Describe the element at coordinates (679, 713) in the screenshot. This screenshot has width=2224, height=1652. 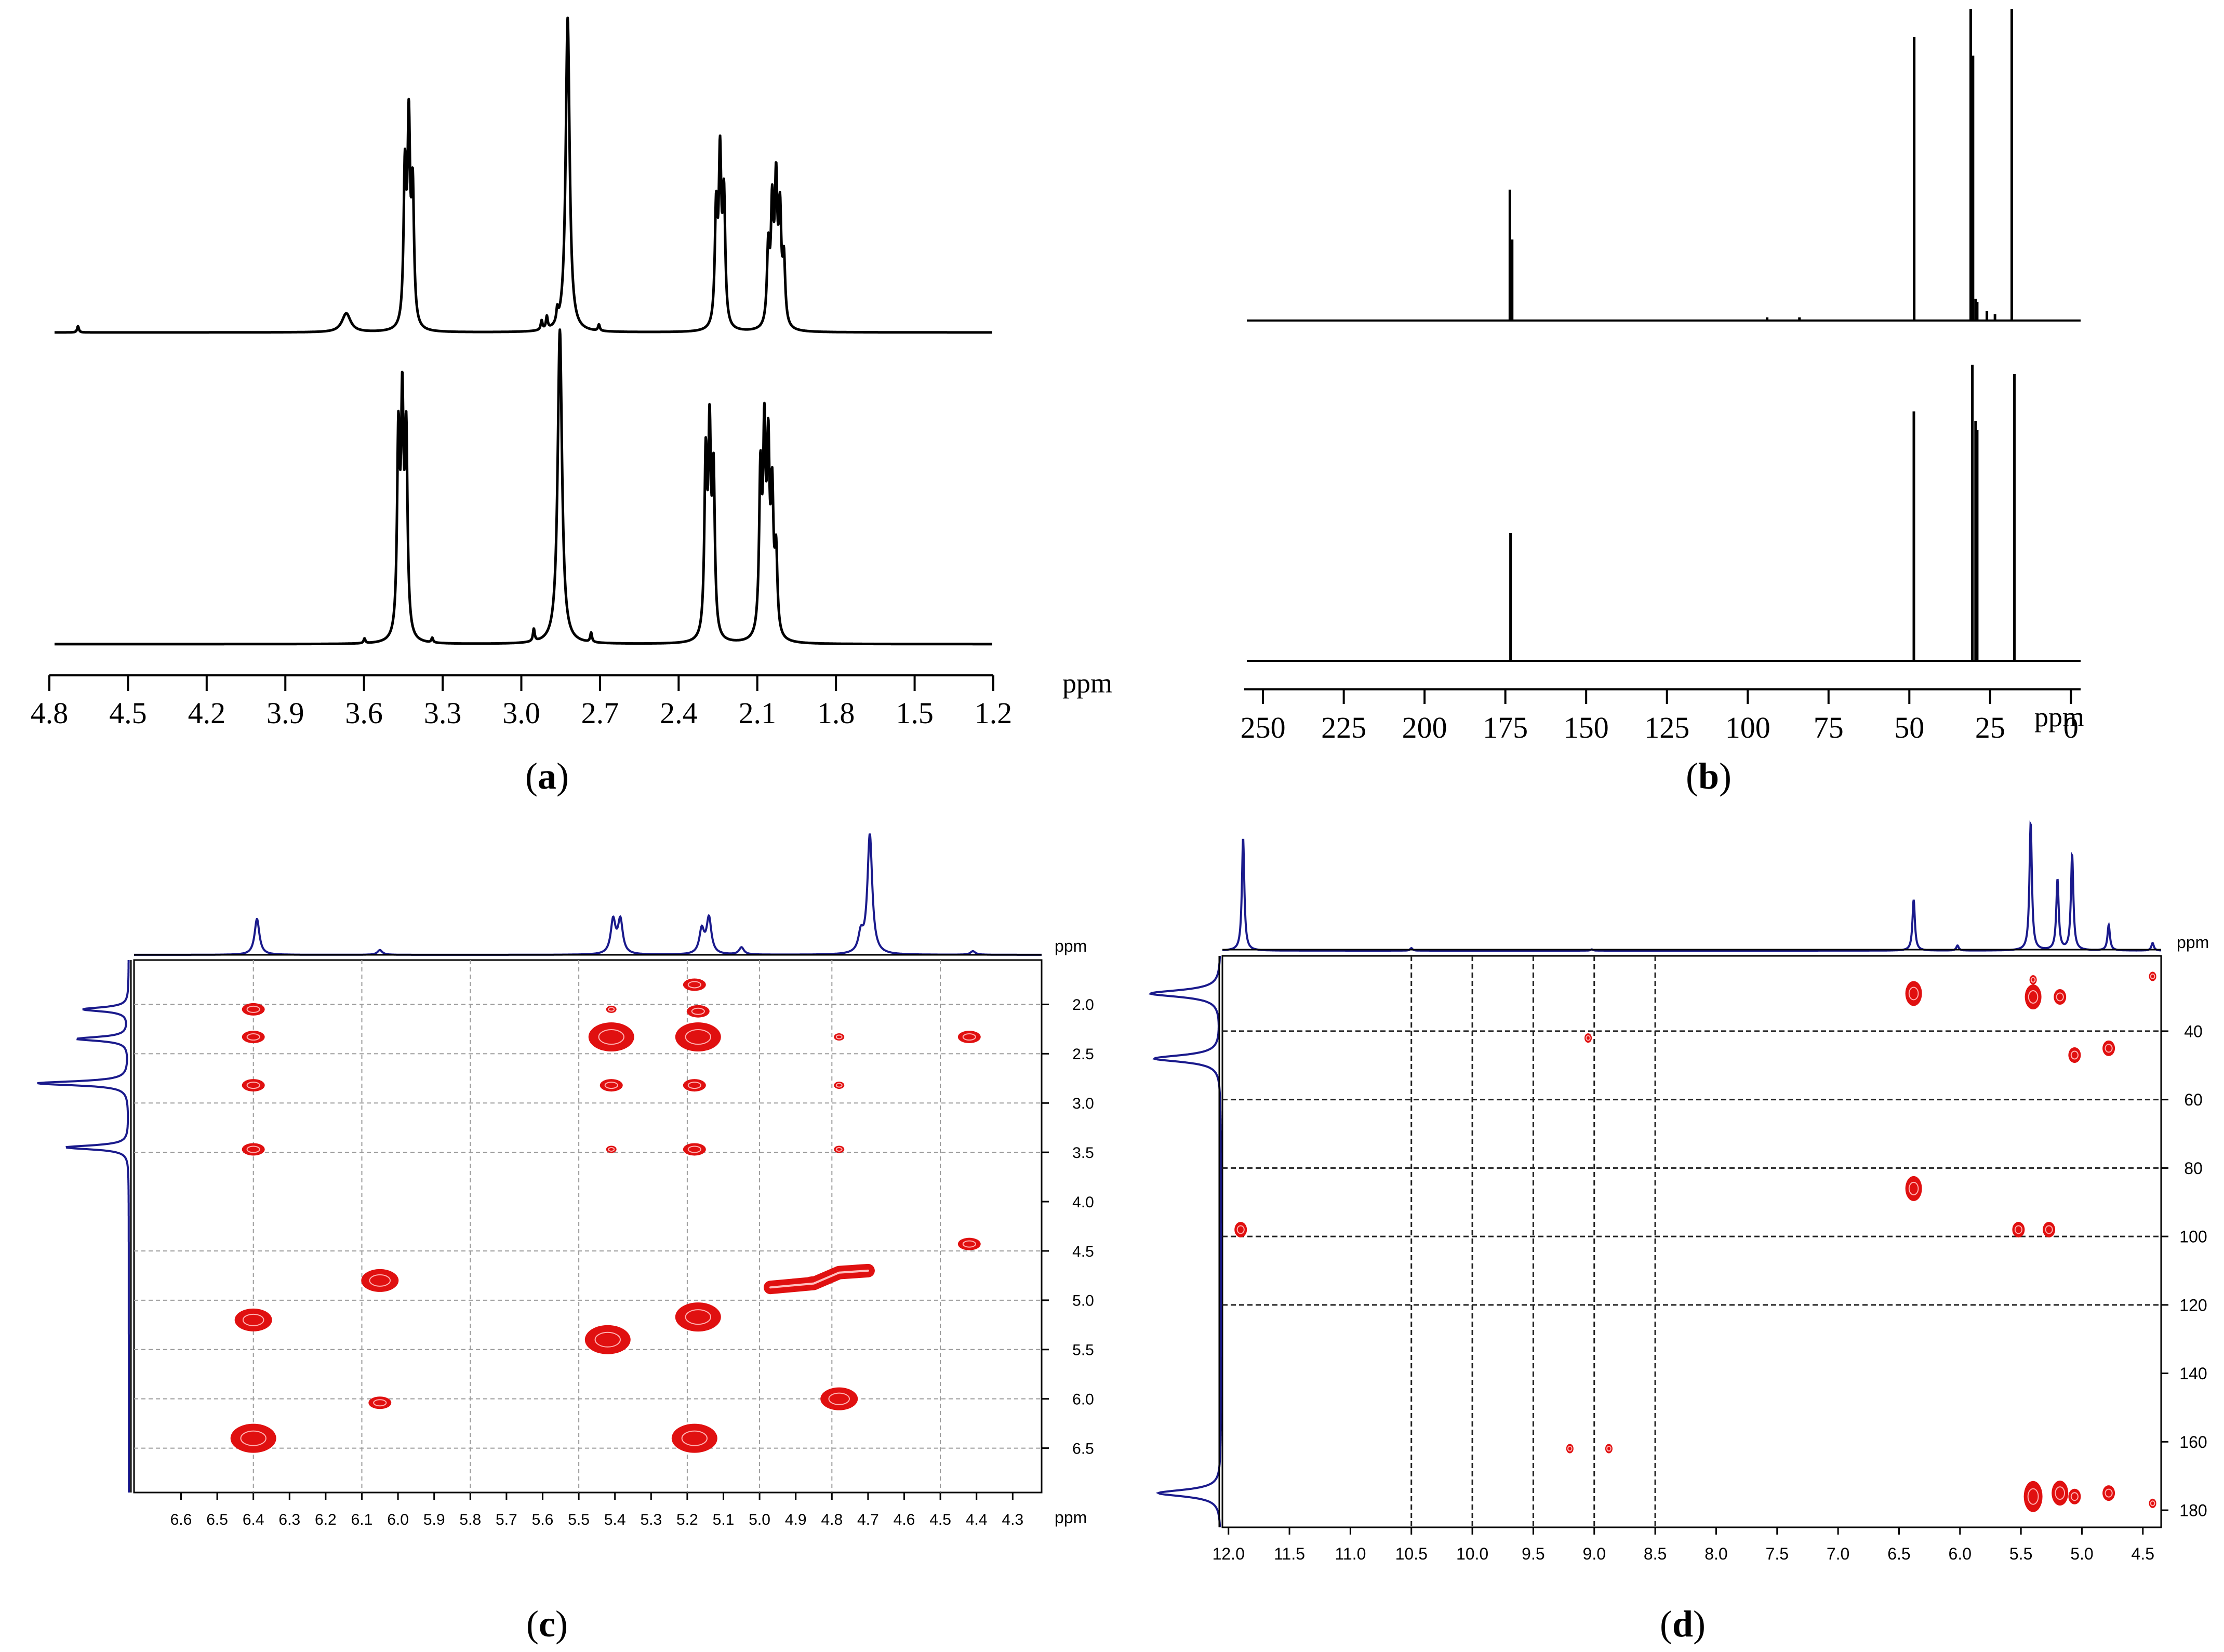
I see `x-tick-label: 2.4` at that location.